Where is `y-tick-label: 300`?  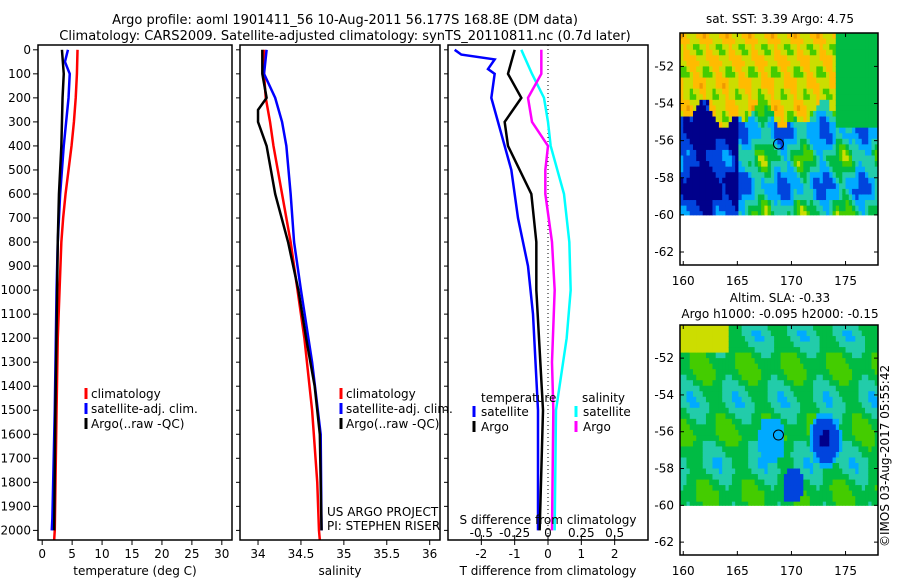
y-tick-label: 300 is located at coordinates (19, 122).